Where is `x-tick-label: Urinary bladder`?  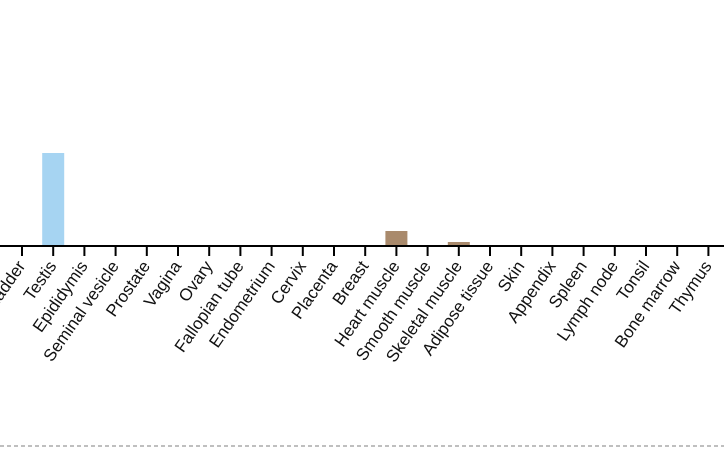
x-tick-label: Urinary bladder is located at coordinates (14, 310).